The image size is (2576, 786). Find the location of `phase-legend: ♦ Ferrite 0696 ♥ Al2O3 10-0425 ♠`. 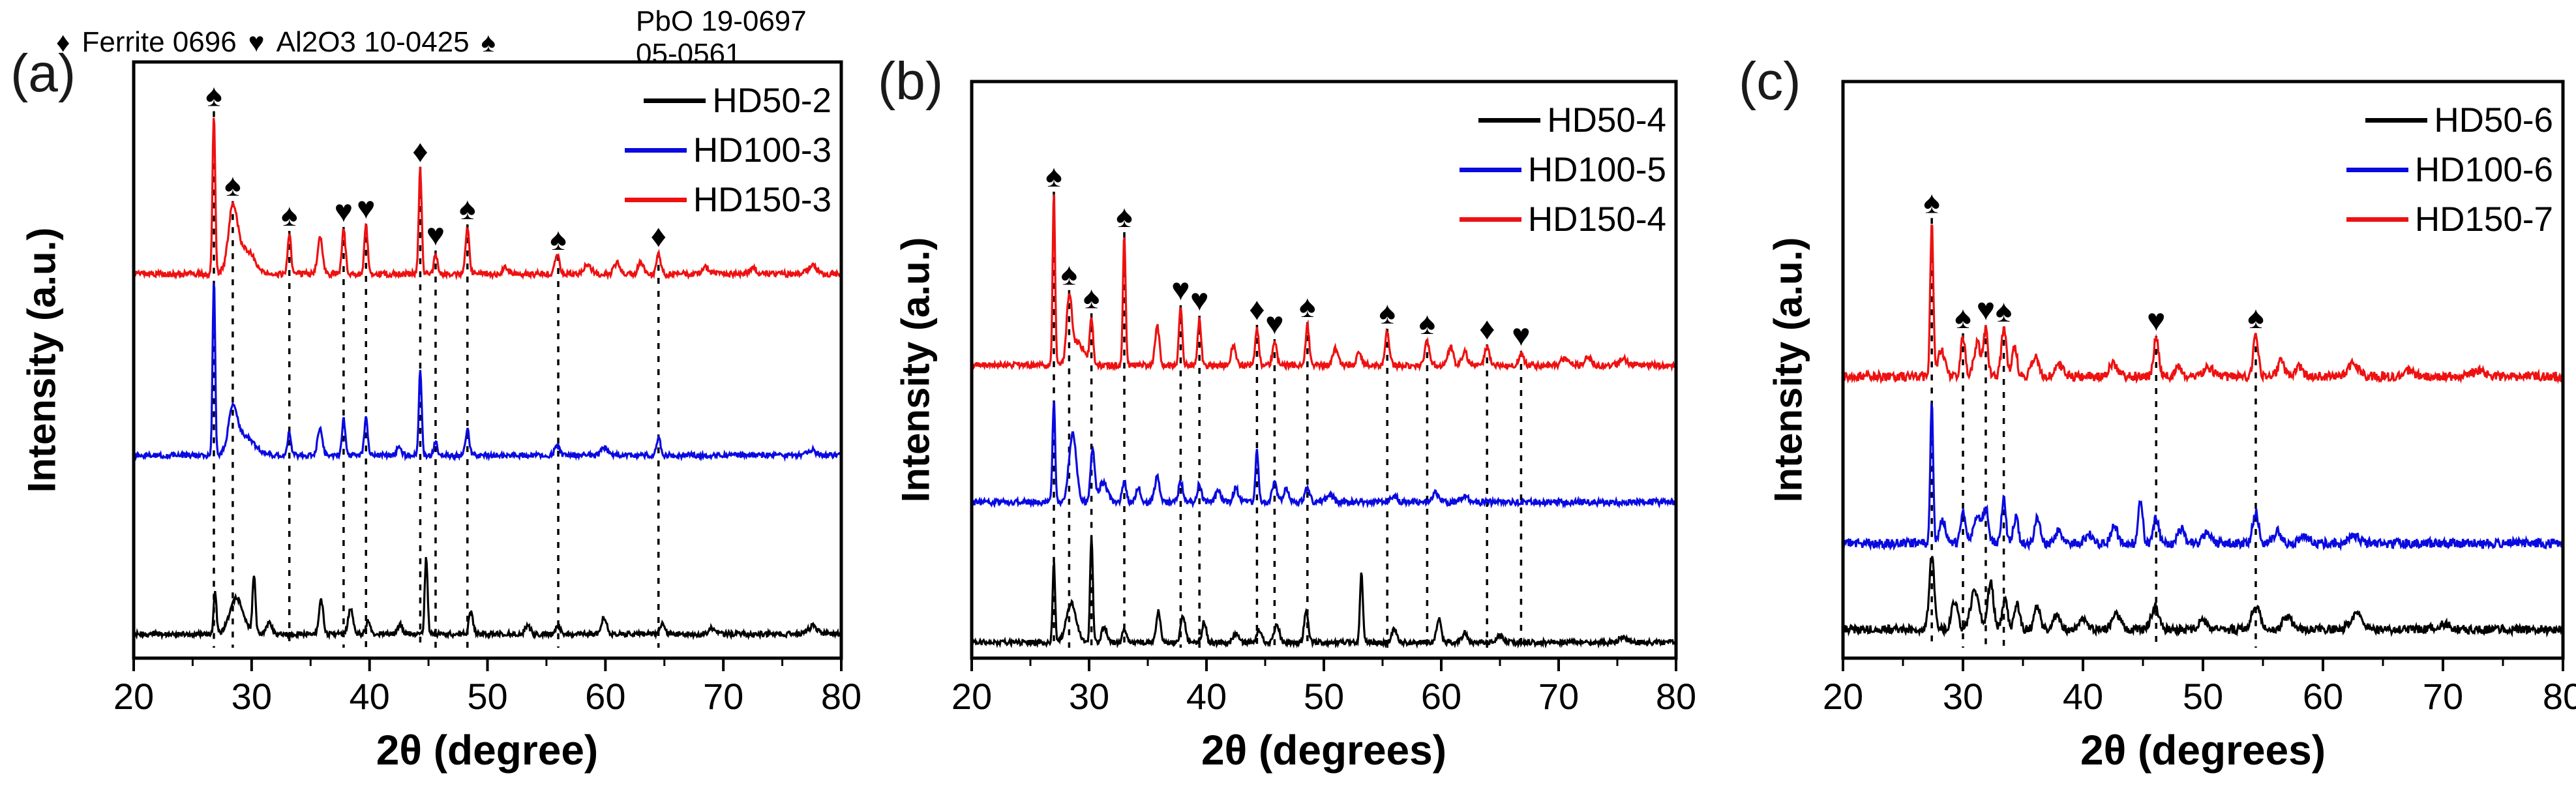

phase-legend: ♦ Ferrite 0696 ♥ Al2O3 10-0425 ♠ is located at coordinates (276, 42).